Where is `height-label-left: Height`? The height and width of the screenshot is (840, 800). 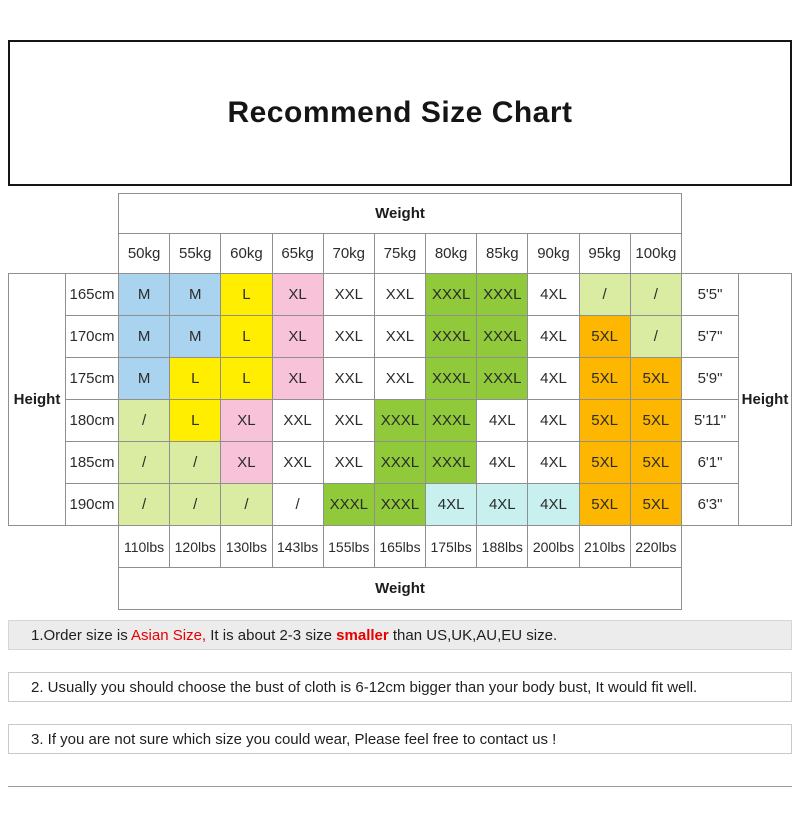
height-label-left: Height is located at coordinates (37, 399).